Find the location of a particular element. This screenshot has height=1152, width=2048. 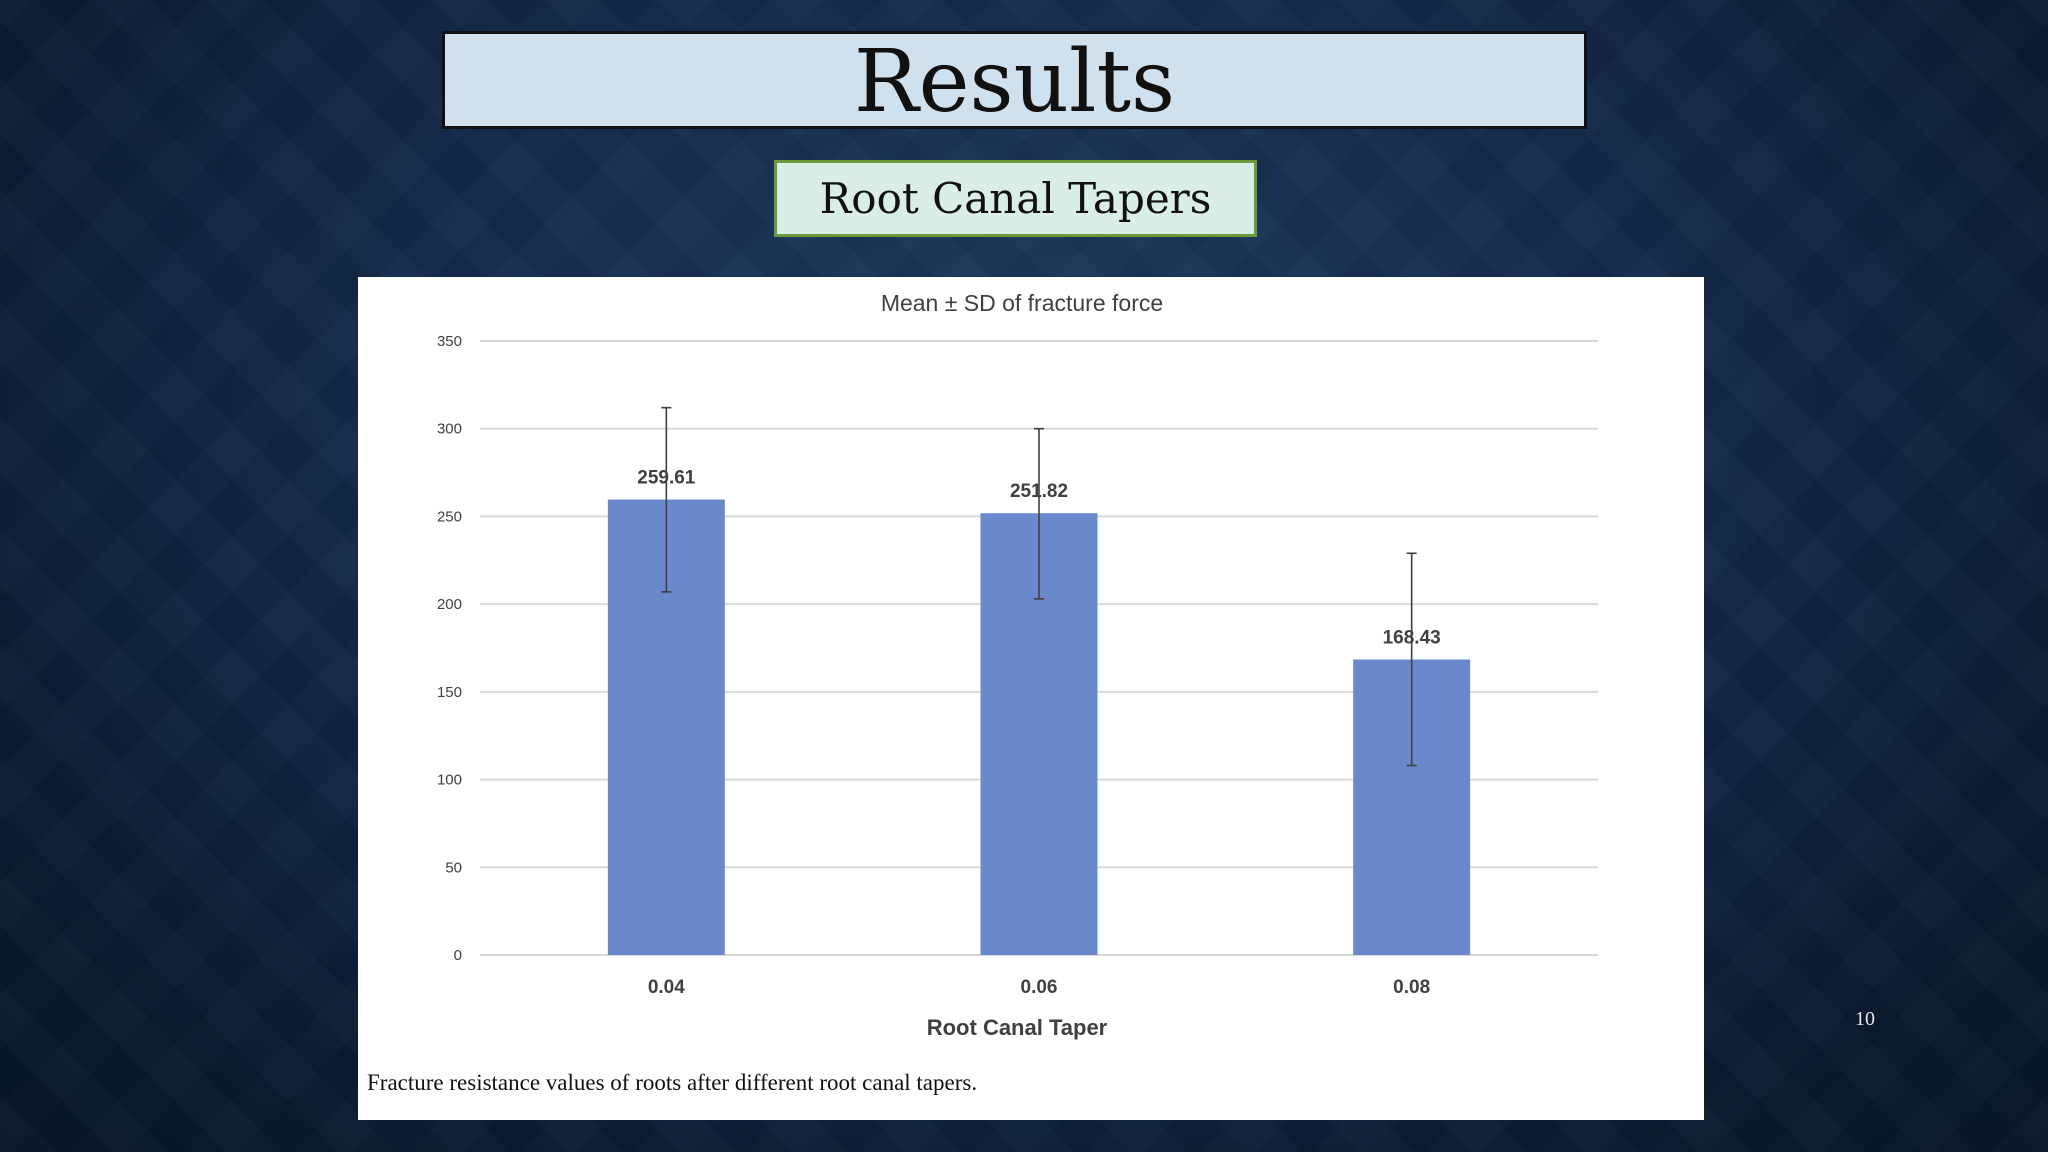

data-labels: 259.61 251.82 168.43 is located at coordinates (1038, 558).